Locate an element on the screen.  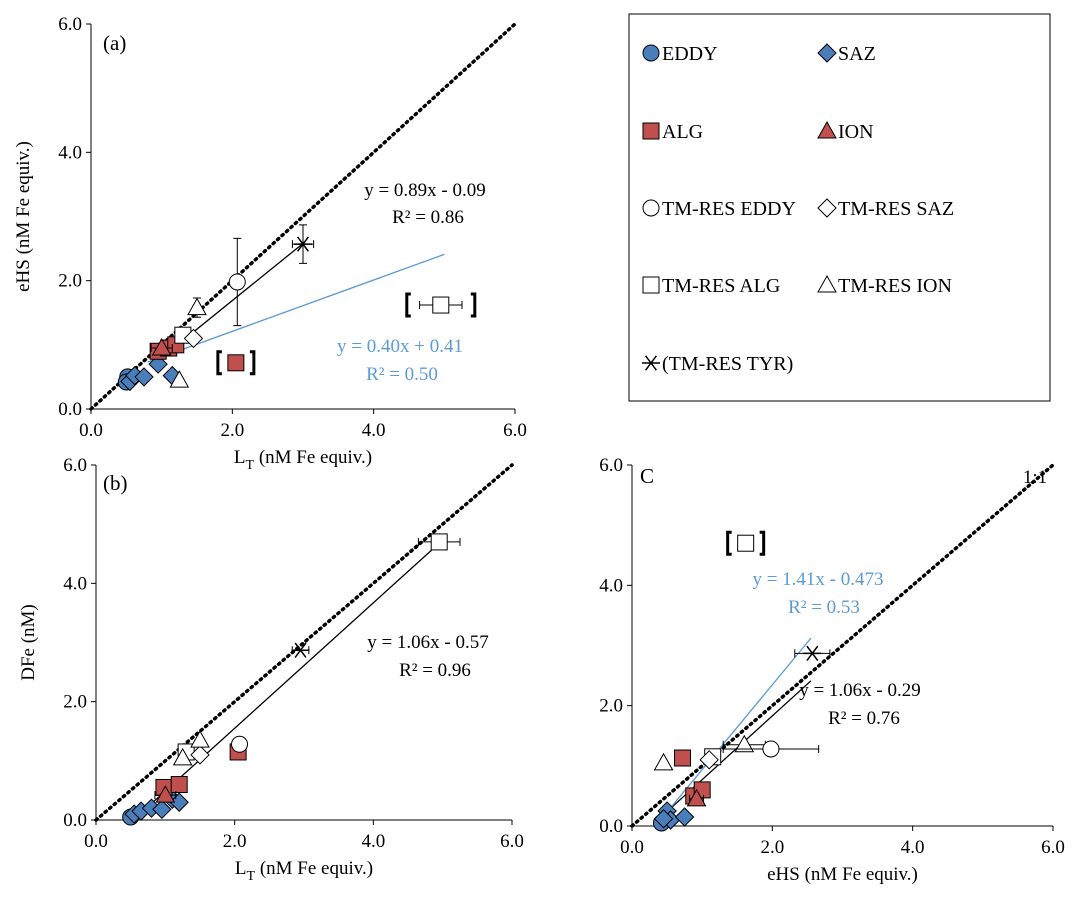
one-to-one-label: 1:1 is located at coordinates (1035, 477).